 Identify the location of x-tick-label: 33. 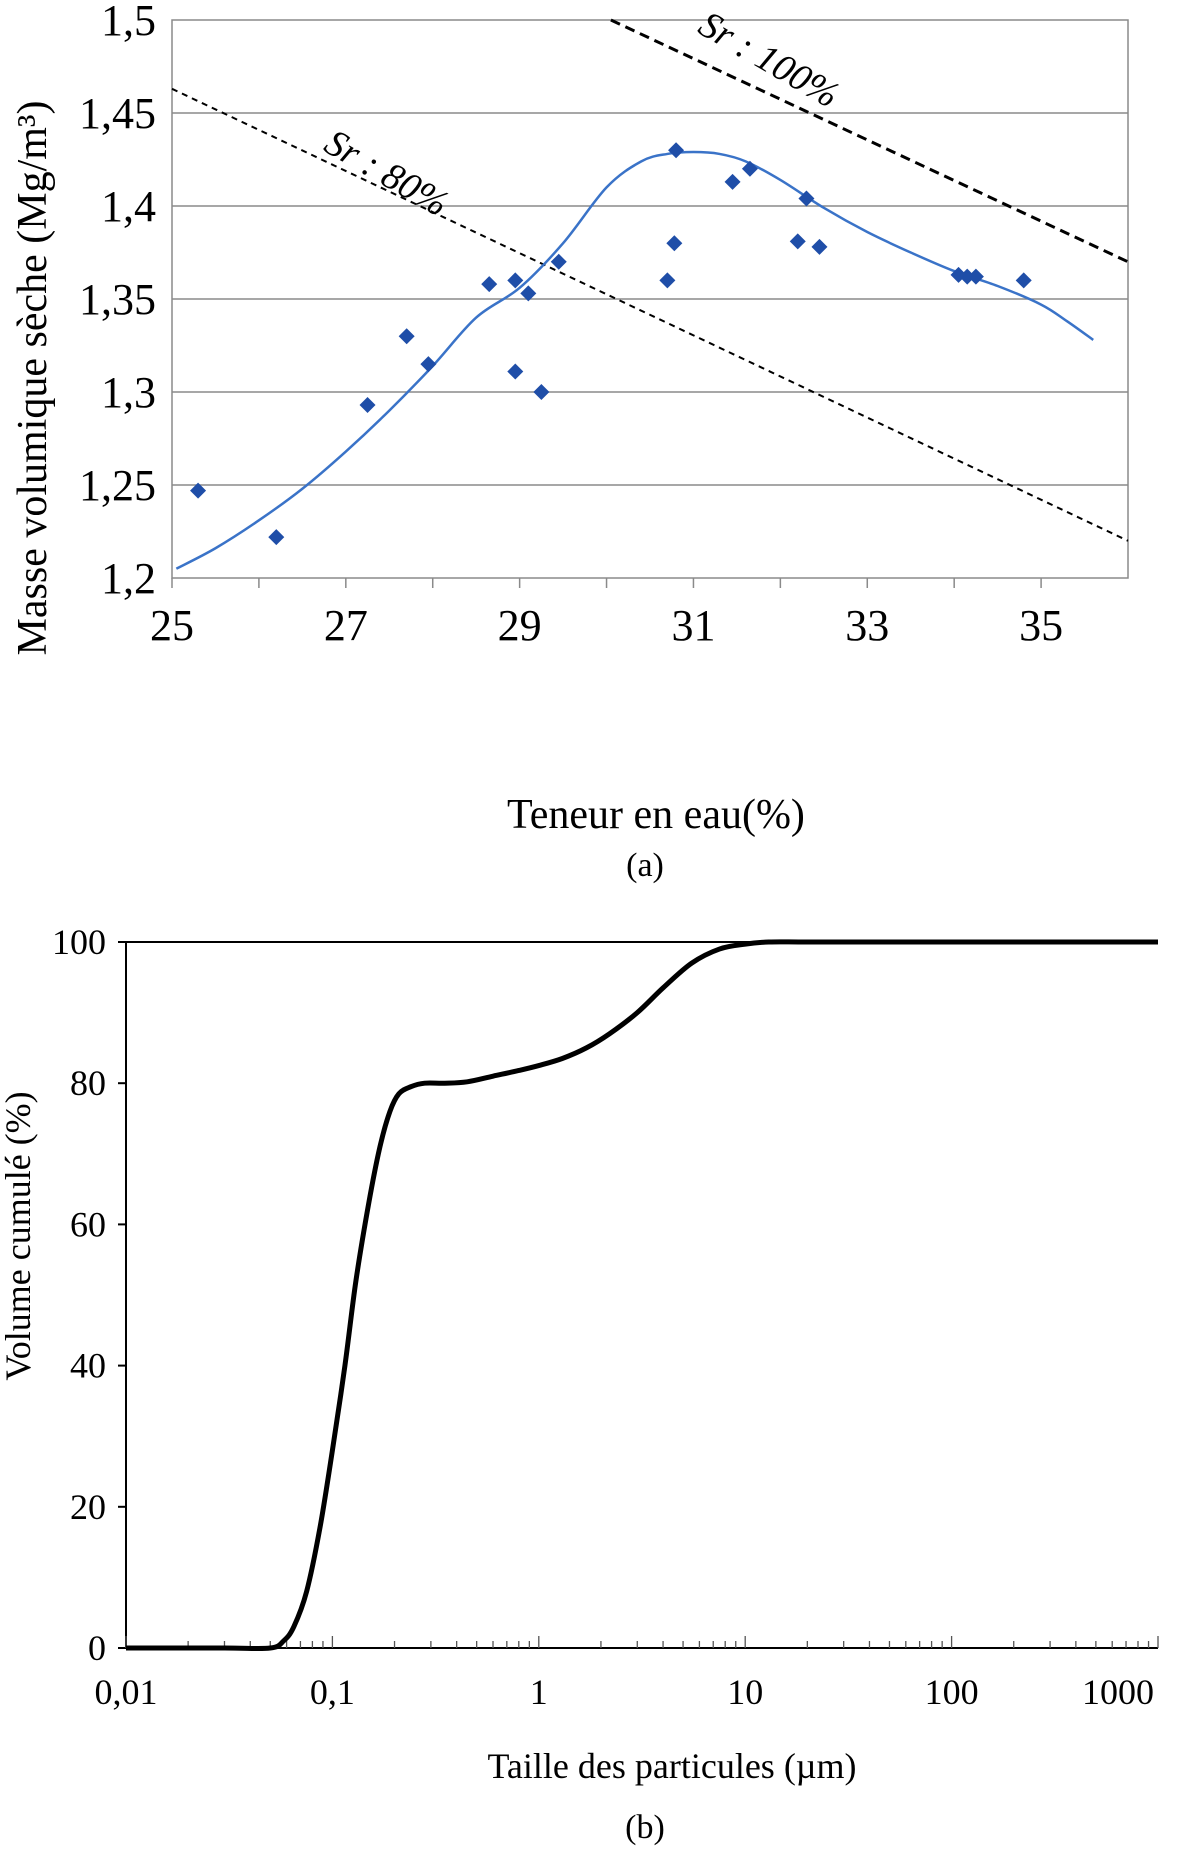
(867, 625).